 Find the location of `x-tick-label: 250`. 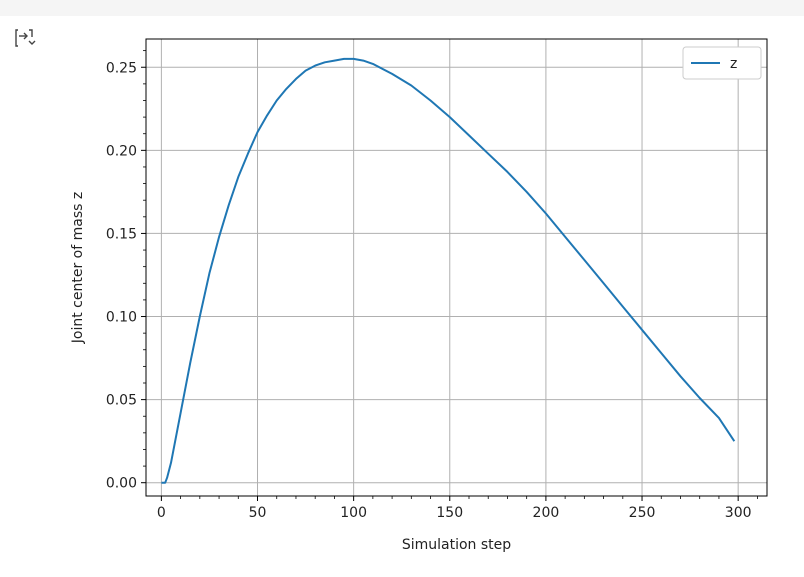

x-tick-label: 250 is located at coordinates (642, 513).